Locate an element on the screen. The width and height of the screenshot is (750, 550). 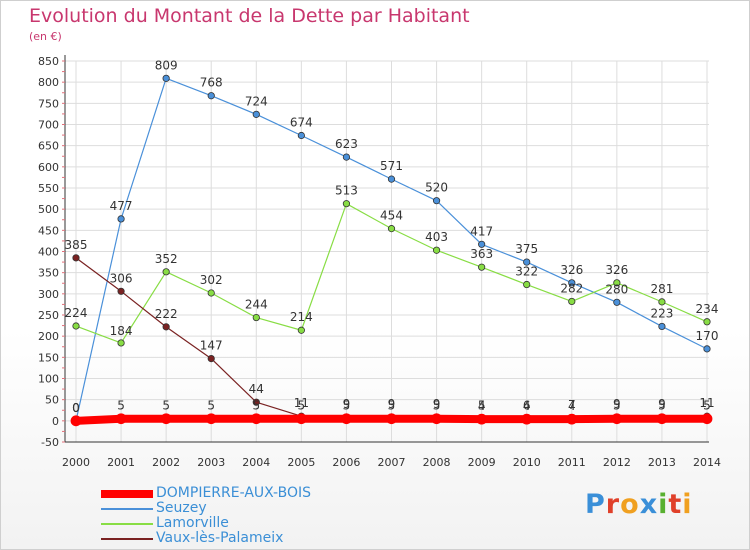
data-label: 477 is located at coordinates (121, 206).